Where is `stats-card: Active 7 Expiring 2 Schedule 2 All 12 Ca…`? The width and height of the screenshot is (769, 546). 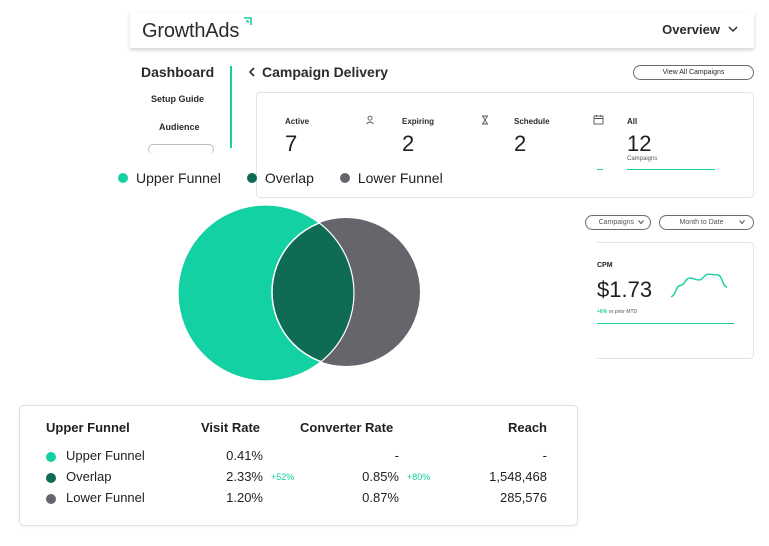 stats-card: Active 7 Expiring 2 Schedule 2 All 12 Ca… is located at coordinates (505, 145).